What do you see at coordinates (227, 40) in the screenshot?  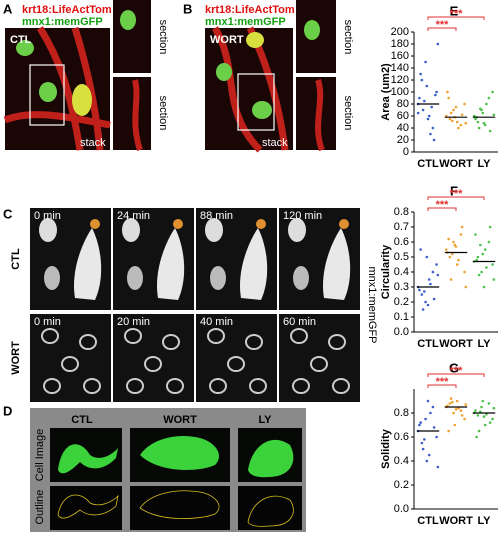 I see `condition-label: WORT` at bounding box center [227, 40].